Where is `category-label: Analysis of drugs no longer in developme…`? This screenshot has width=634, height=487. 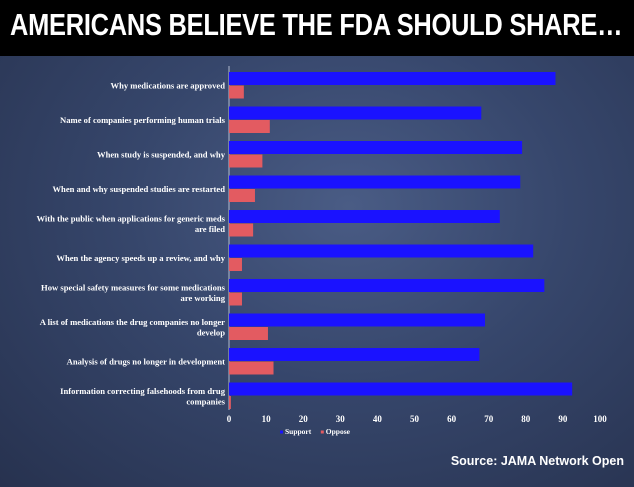
category-label: Analysis of drugs no longer in developme… is located at coordinates (146, 362).